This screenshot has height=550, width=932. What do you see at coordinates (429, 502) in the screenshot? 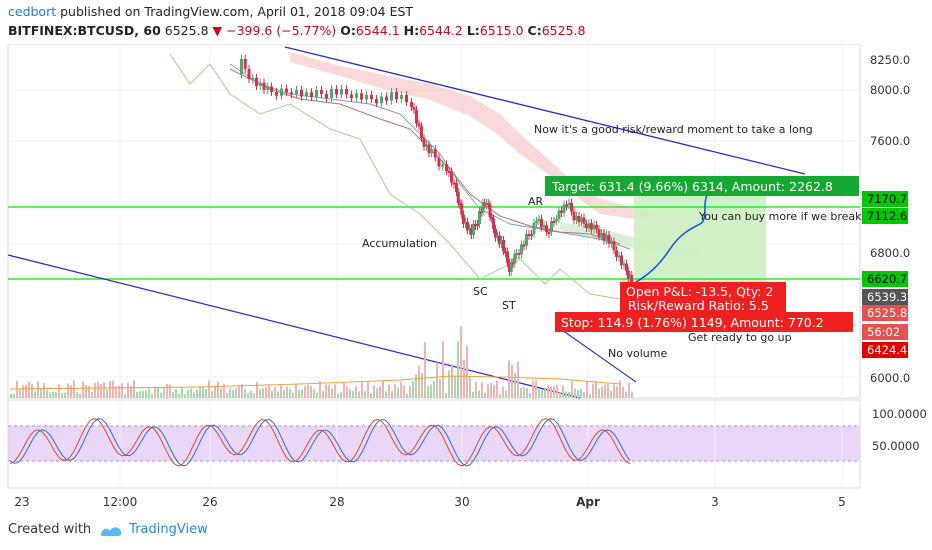
I see `time-axis: 23 12:00 26 28 30 Apr 3 5` at bounding box center [429, 502].